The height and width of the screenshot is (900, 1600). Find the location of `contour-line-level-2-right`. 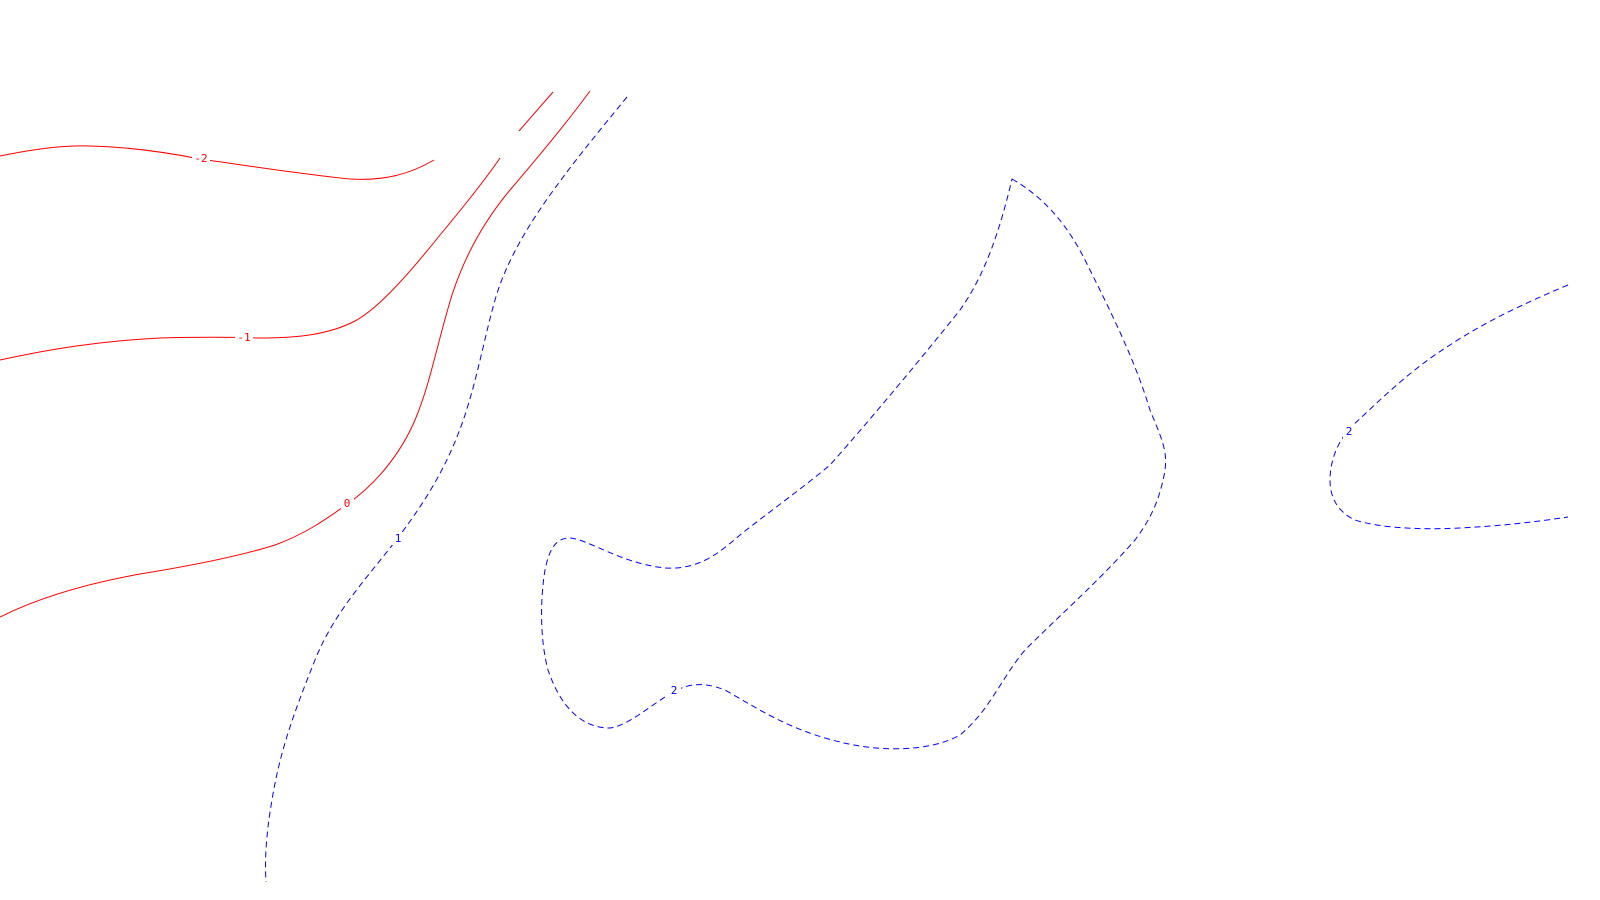

contour-line-level-2-right is located at coordinates (1449, 407).